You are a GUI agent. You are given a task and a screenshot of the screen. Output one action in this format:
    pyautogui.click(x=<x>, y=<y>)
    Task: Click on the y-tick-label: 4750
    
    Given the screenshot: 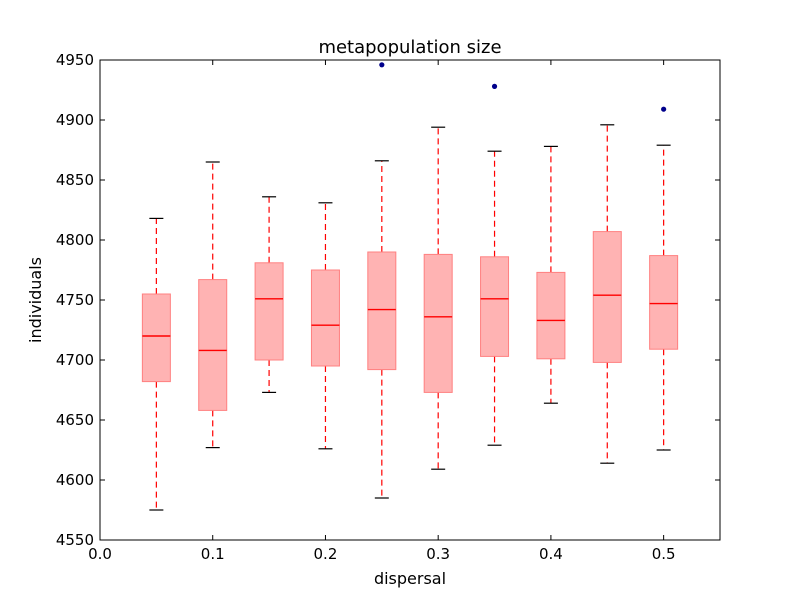 What is the action you would take?
    pyautogui.click(x=75, y=300)
    